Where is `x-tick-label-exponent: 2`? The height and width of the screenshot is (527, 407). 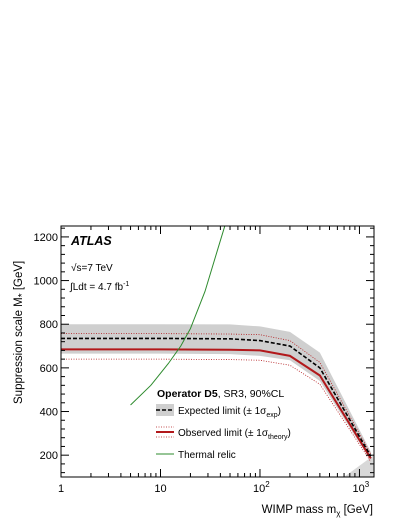
x-tick-label-exponent: 2 is located at coordinates (267, 484).